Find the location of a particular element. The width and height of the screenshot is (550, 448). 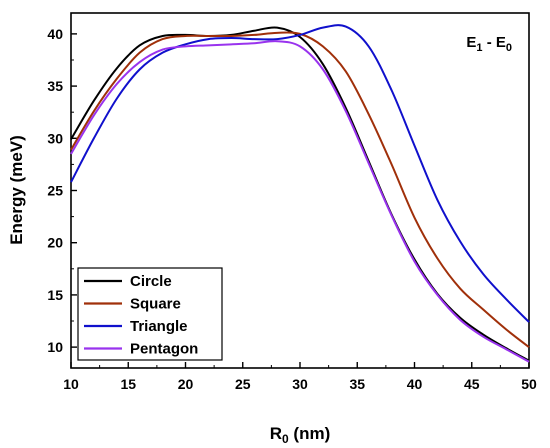

x-tick-label: 30 is located at coordinates (300, 384).